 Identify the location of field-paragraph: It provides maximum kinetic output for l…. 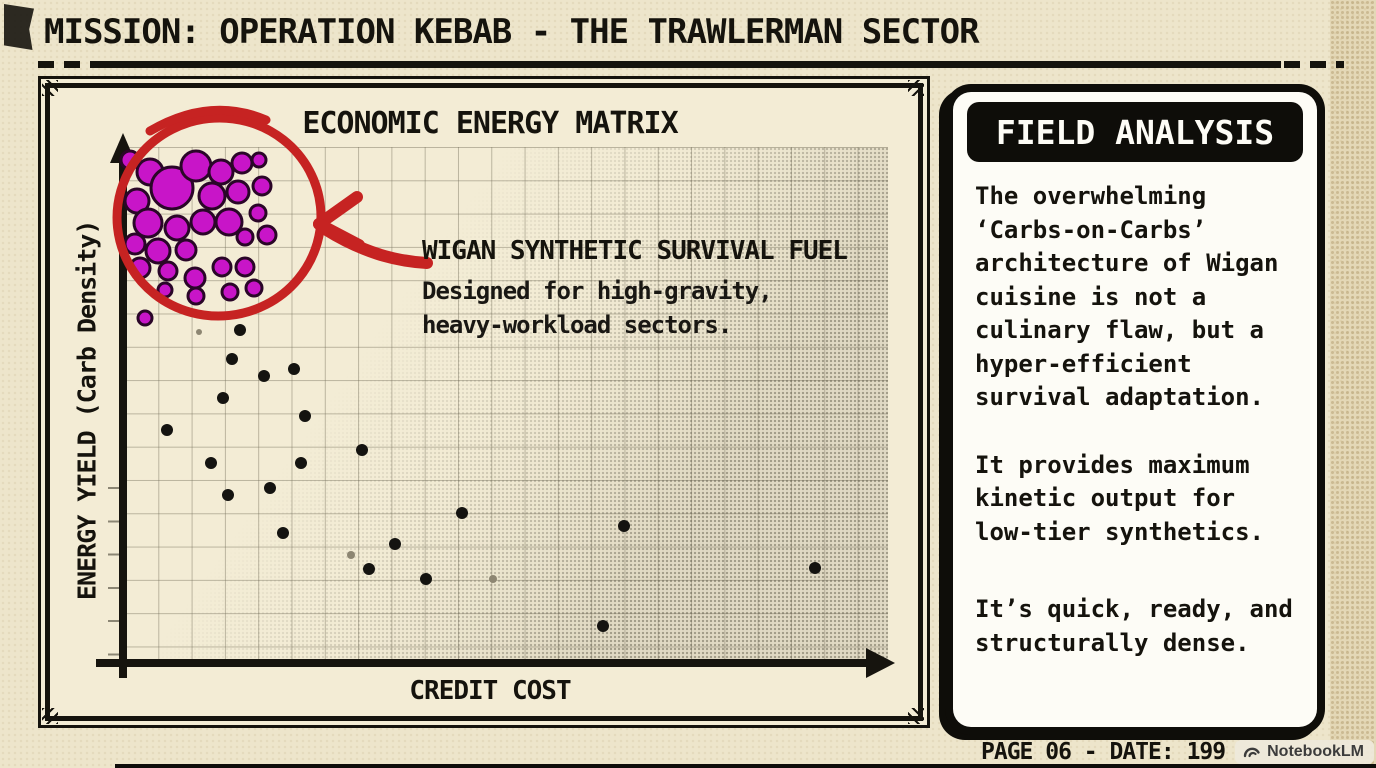
(1119, 498).